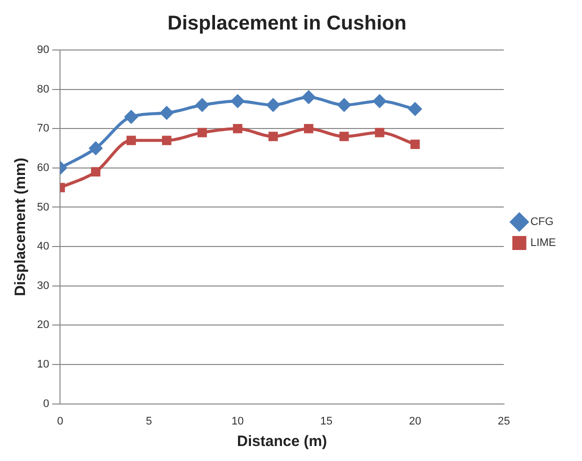 Image resolution: width=582 pixels, height=461 pixels. Describe the element at coordinates (43, 364) in the screenshot. I see `y-tick-label: 10` at that location.